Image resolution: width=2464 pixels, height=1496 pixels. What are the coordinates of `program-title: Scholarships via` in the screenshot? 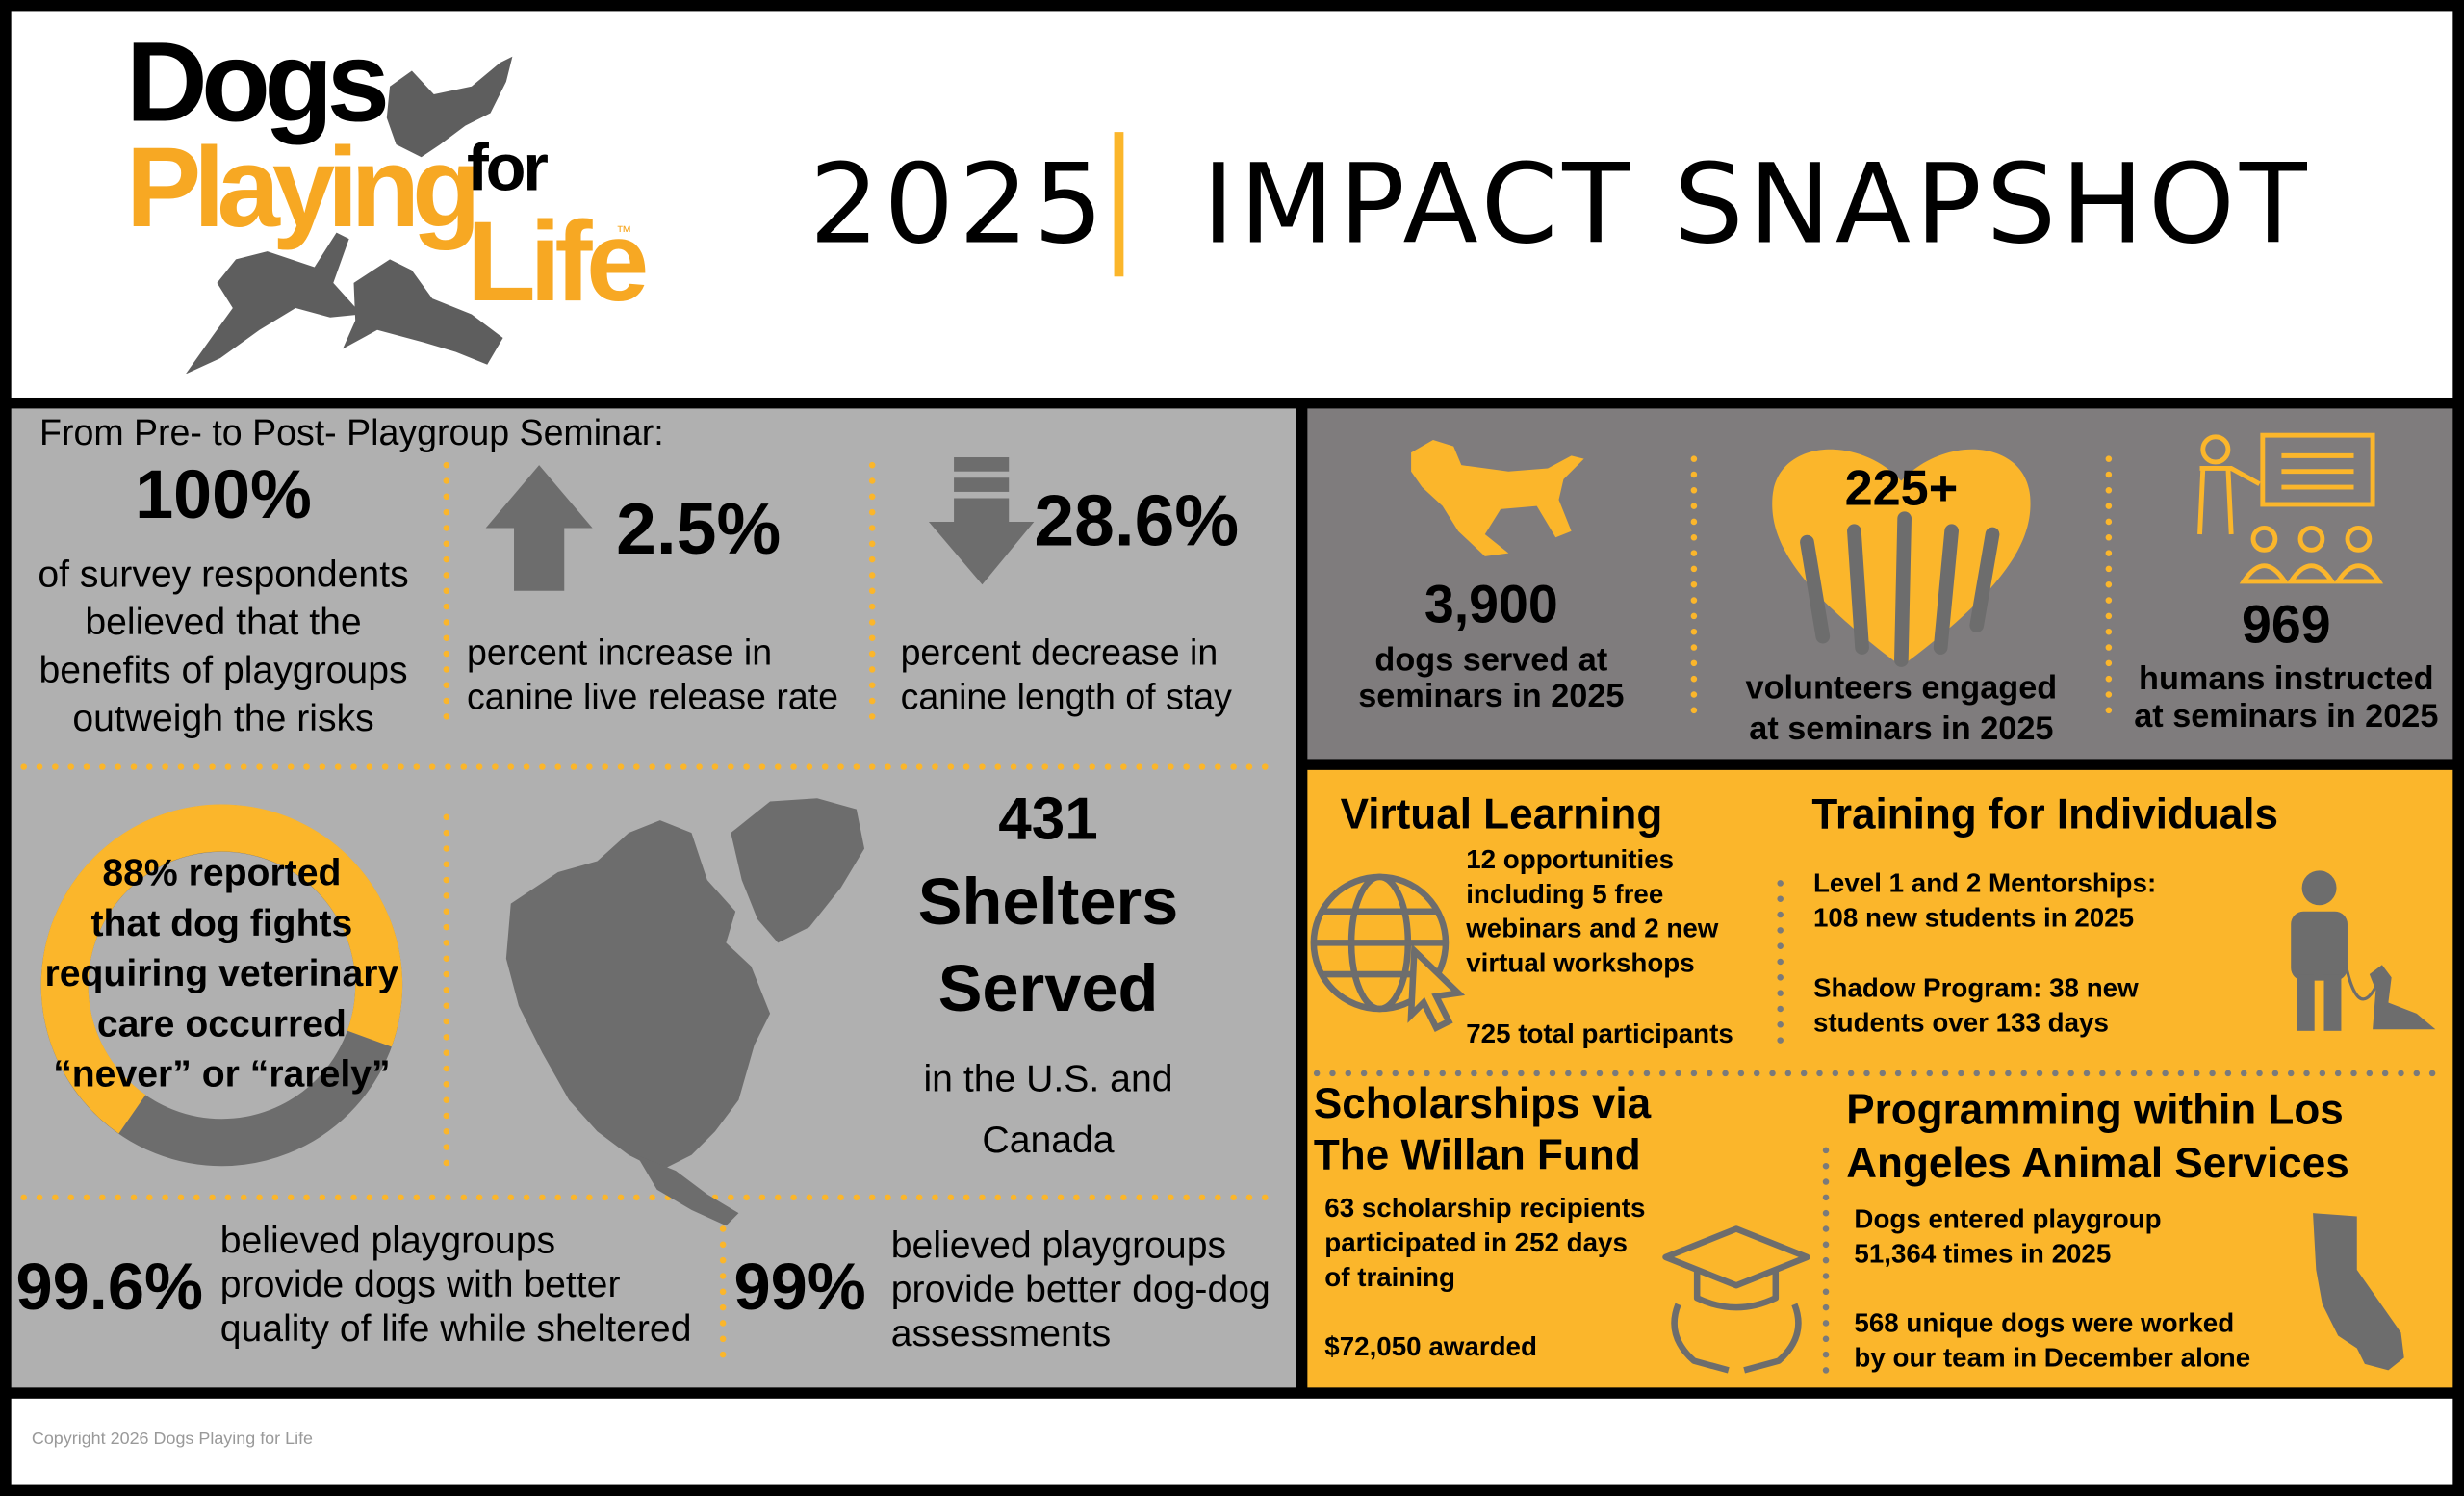 It's located at (1483, 1103).